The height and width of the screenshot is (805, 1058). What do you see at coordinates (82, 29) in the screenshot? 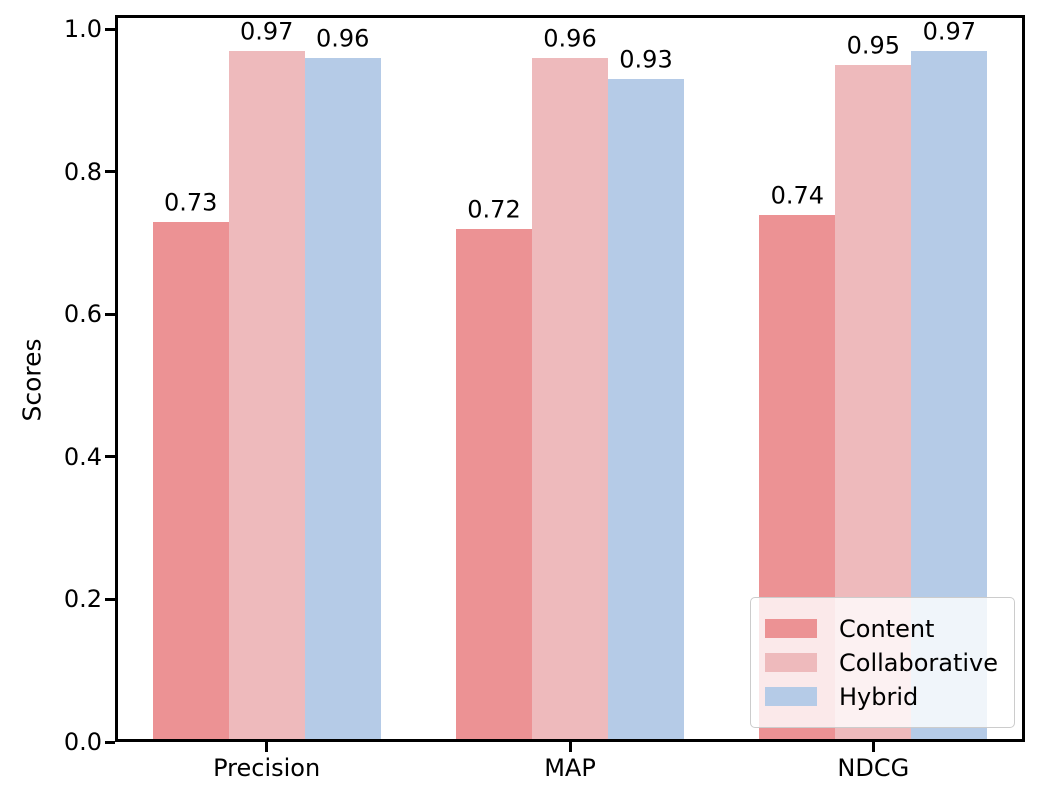
I see `y-tick-label: 1.0` at bounding box center [82, 29].